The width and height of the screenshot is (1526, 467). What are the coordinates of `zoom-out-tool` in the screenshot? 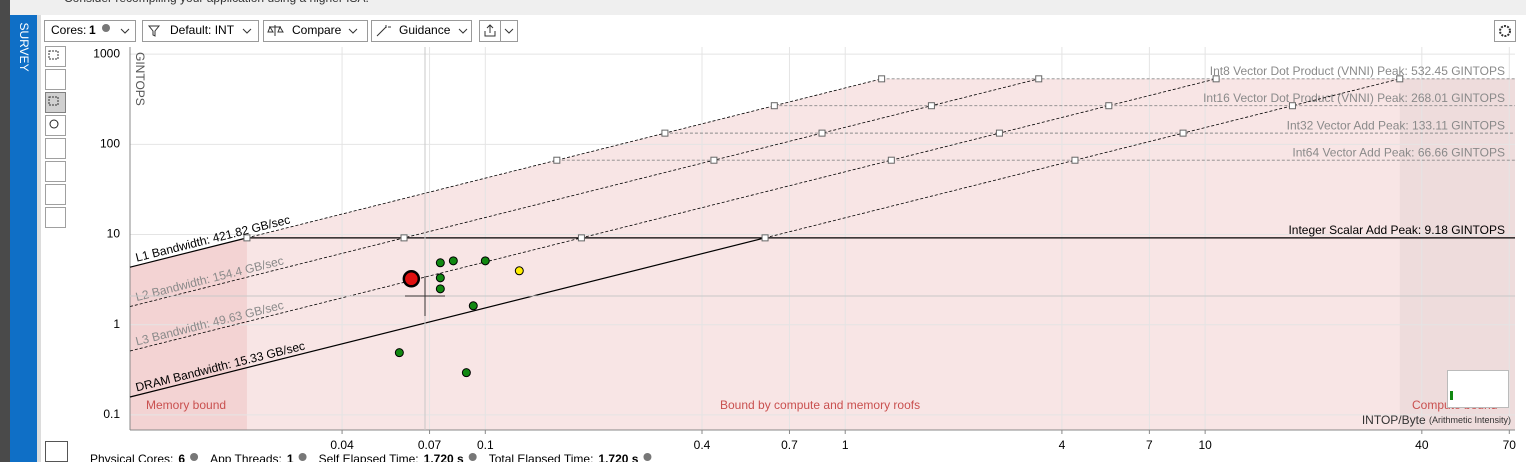 It's located at (55, 148).